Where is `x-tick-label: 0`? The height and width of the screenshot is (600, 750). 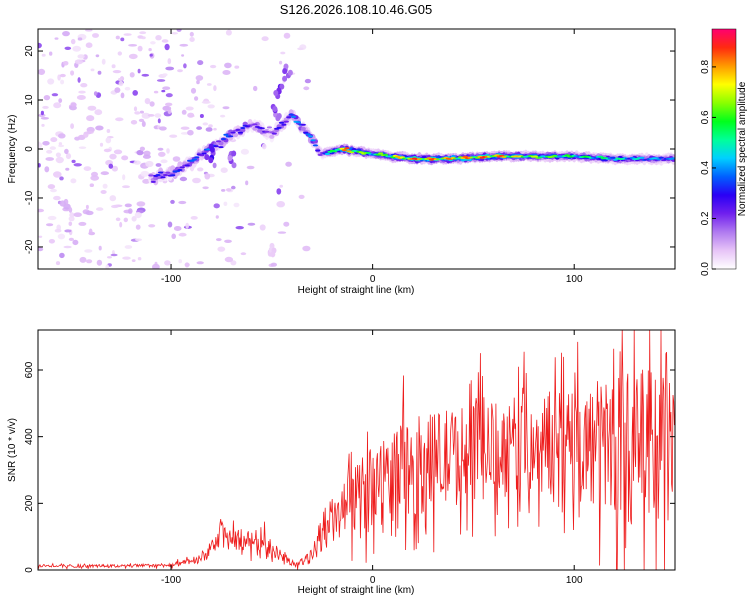
x-tick-label: 0 is located at coordinates (373, 580).